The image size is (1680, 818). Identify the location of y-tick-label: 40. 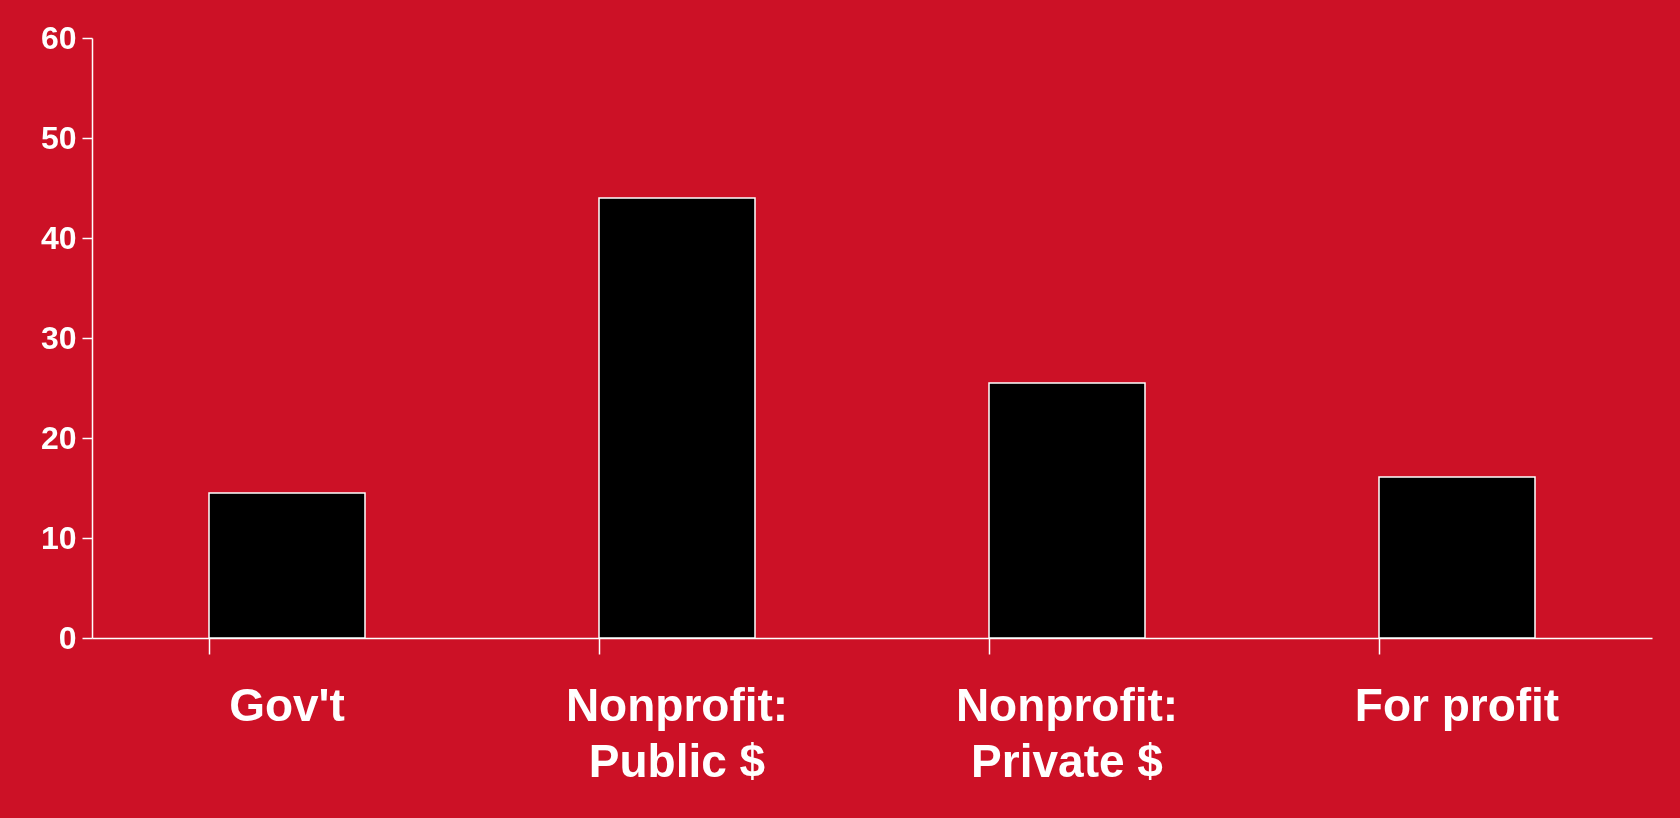
(58, 237).